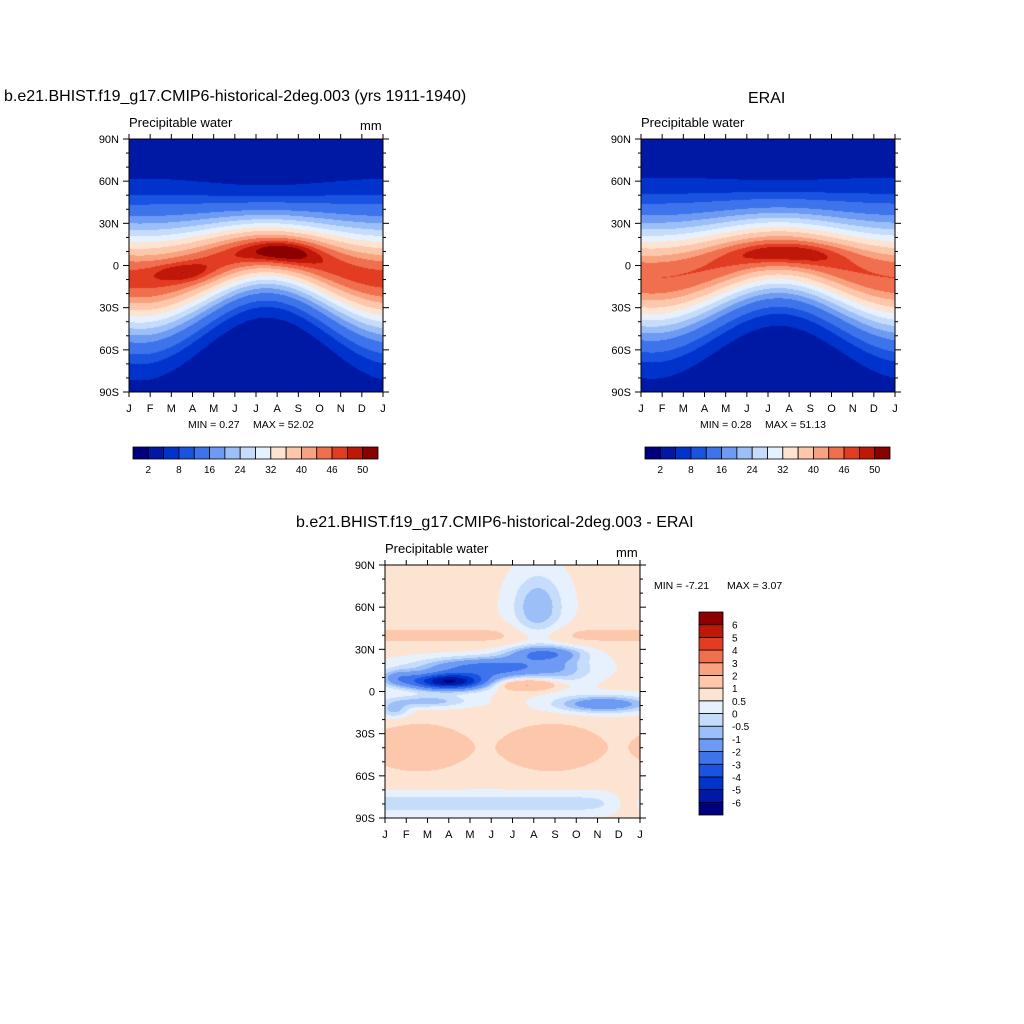  I want to click on colorbar-tick-label: -4, so click(736, 778).